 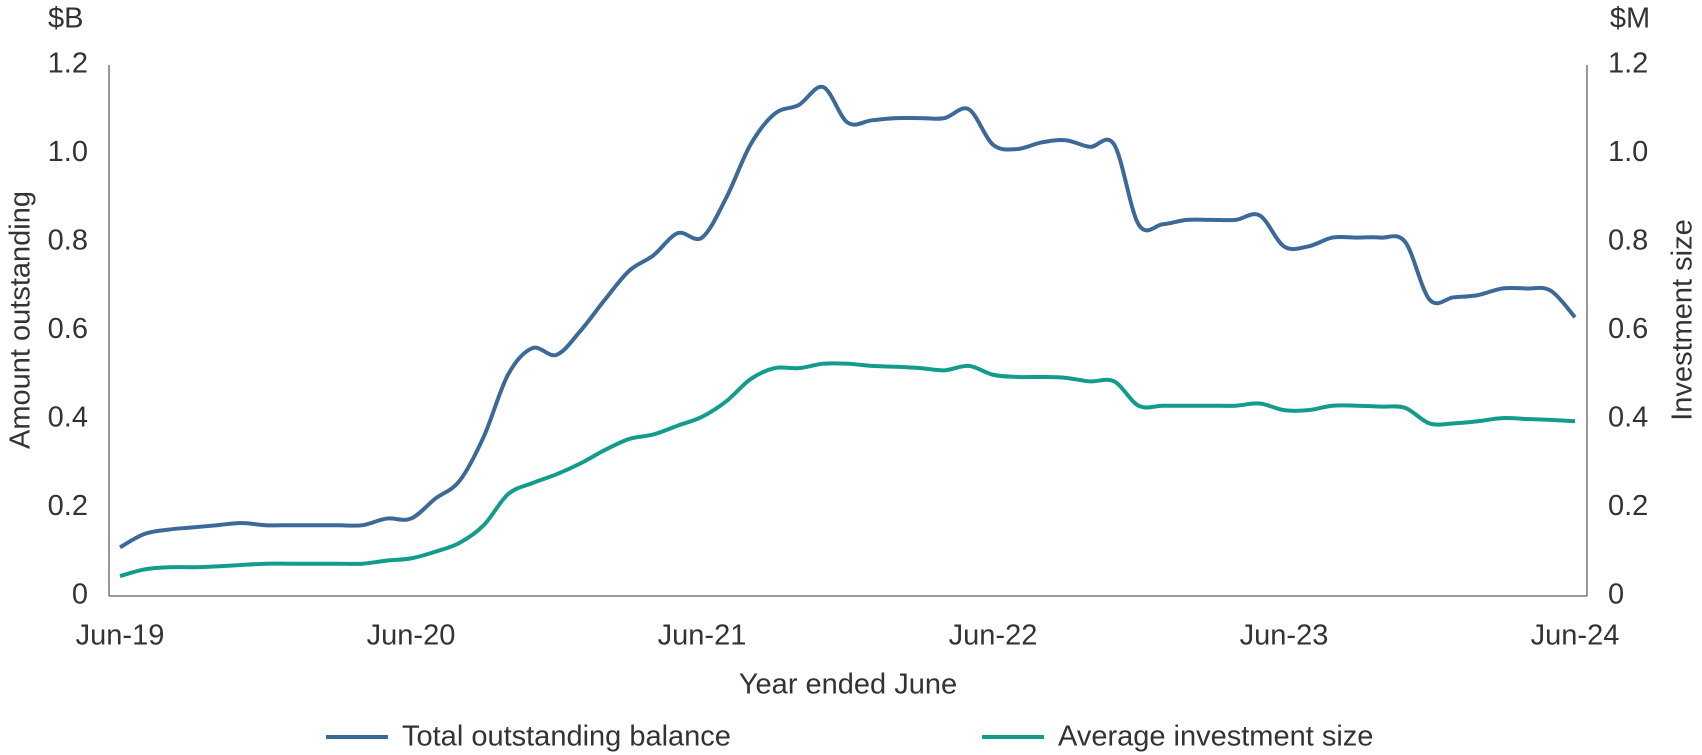 I want to click on y2-tick-label: 1.2, so click(x=1628, y=64).